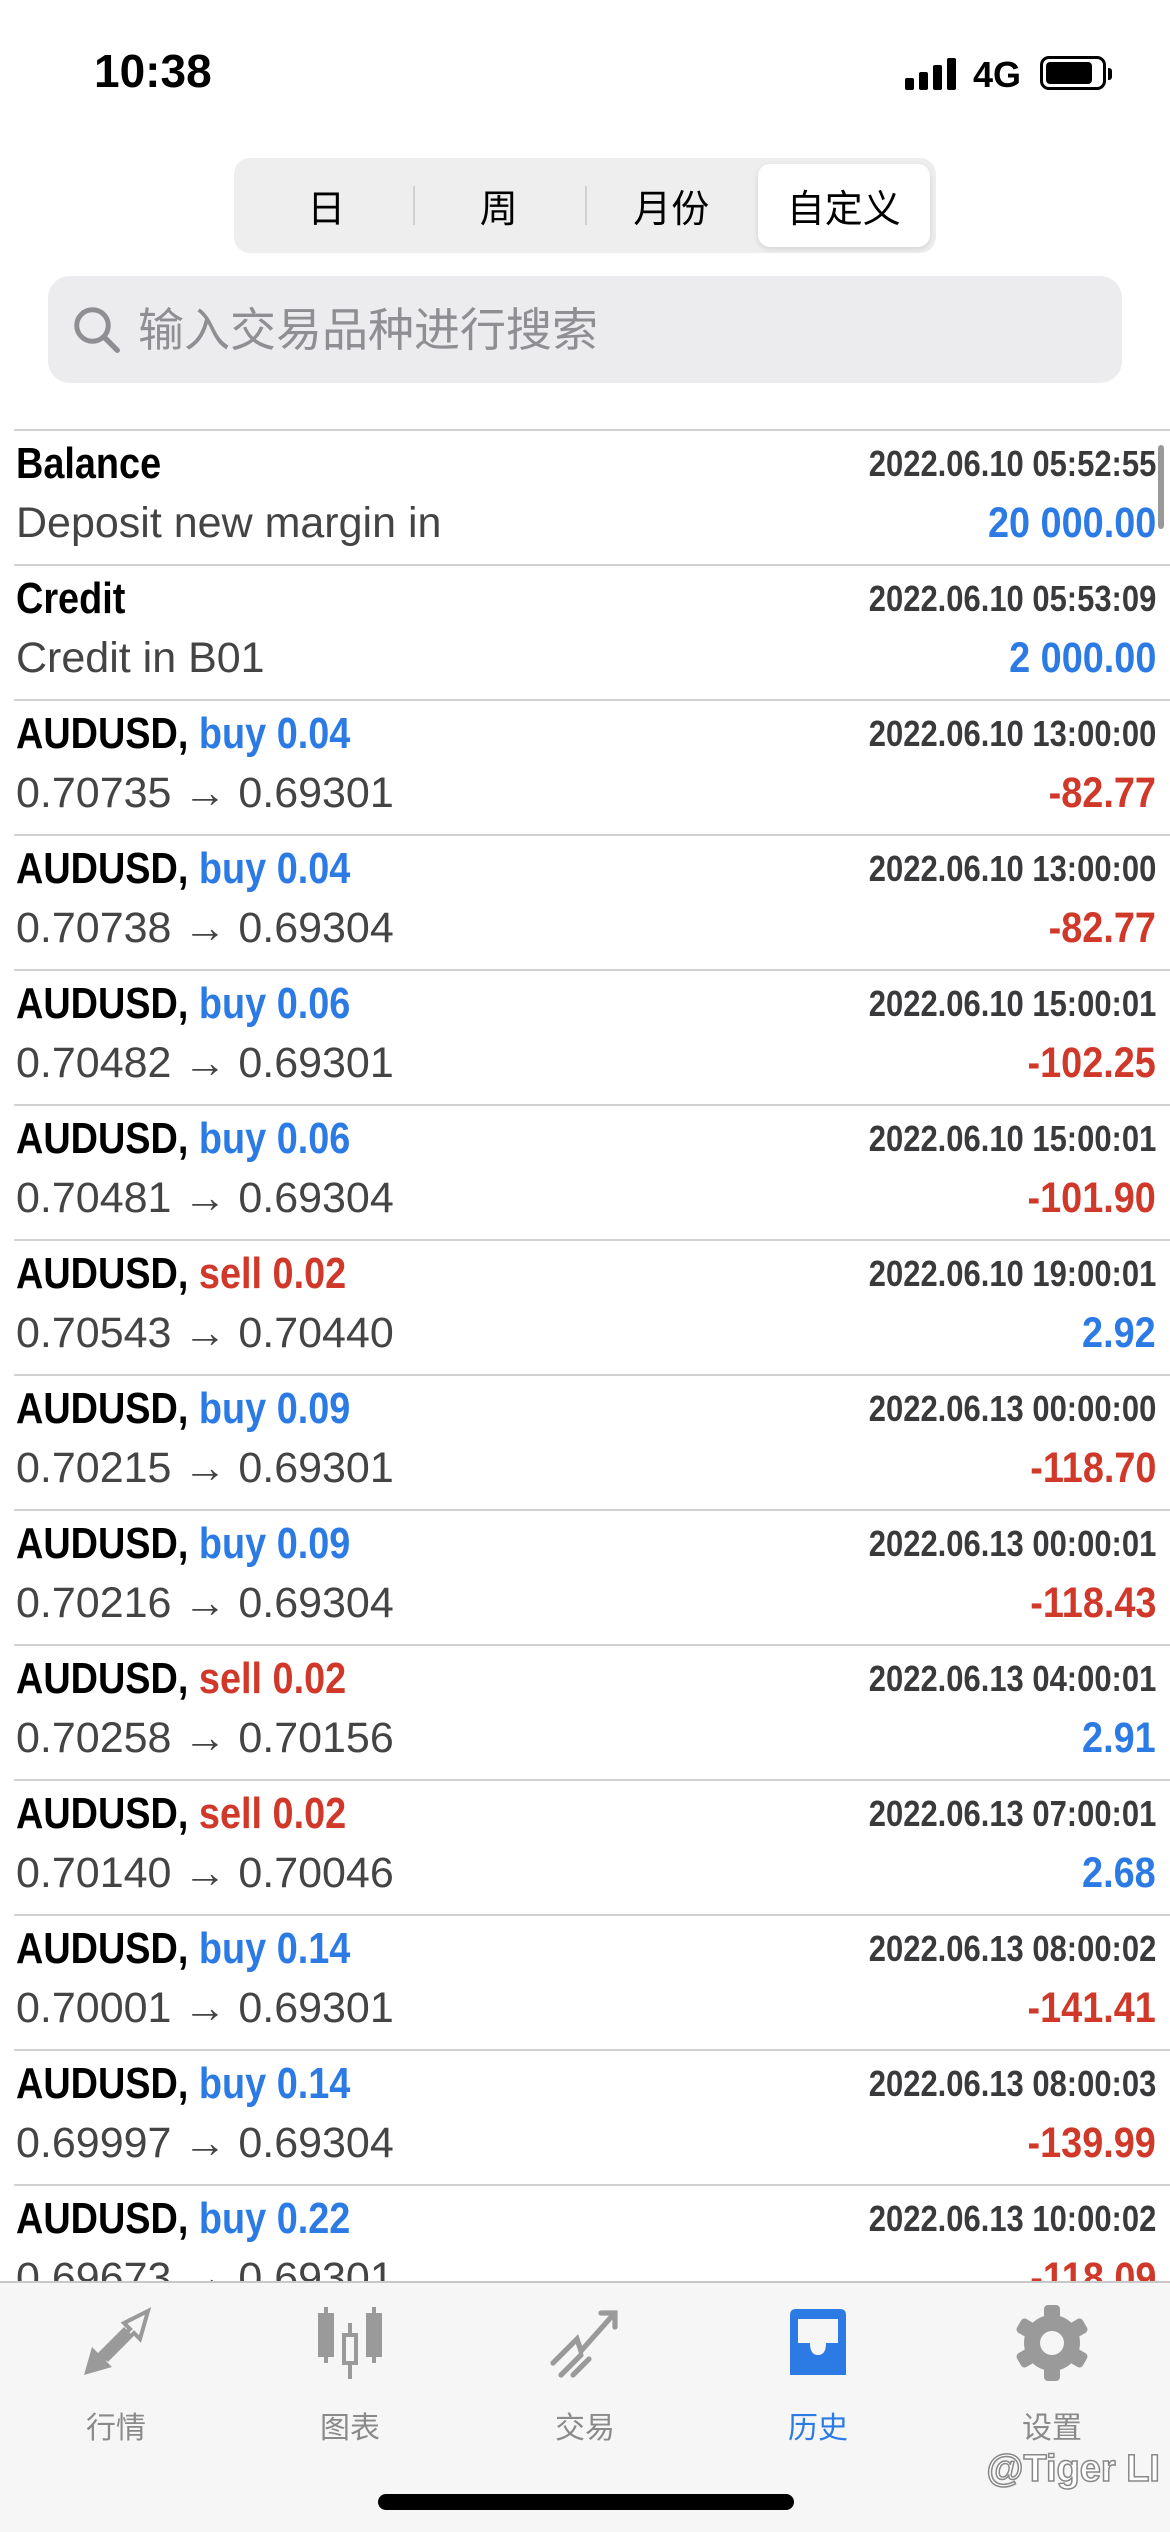  Describe the element at coordinates (274, 1408) in the screenshot. I see `trade-side: buy 0.09` at that location.